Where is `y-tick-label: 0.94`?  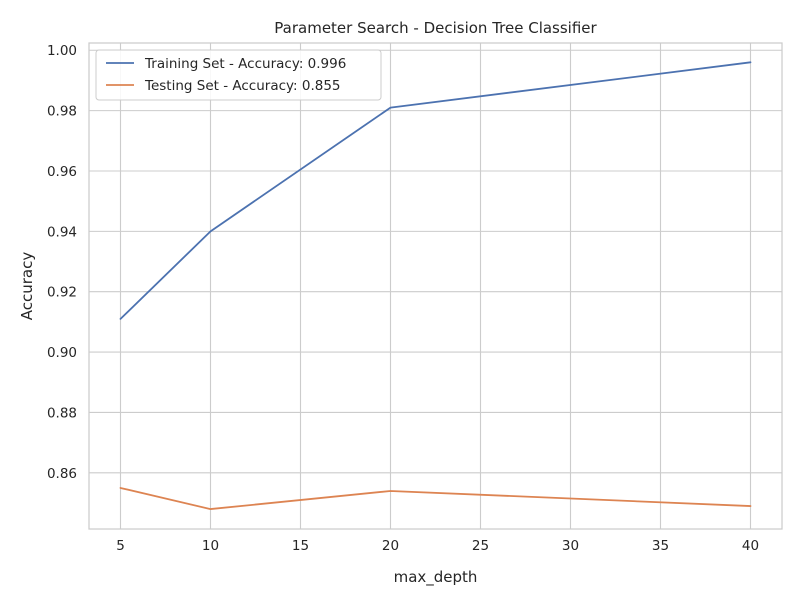 y-tick-label: 0.94 is located at coordinates (62, 232).